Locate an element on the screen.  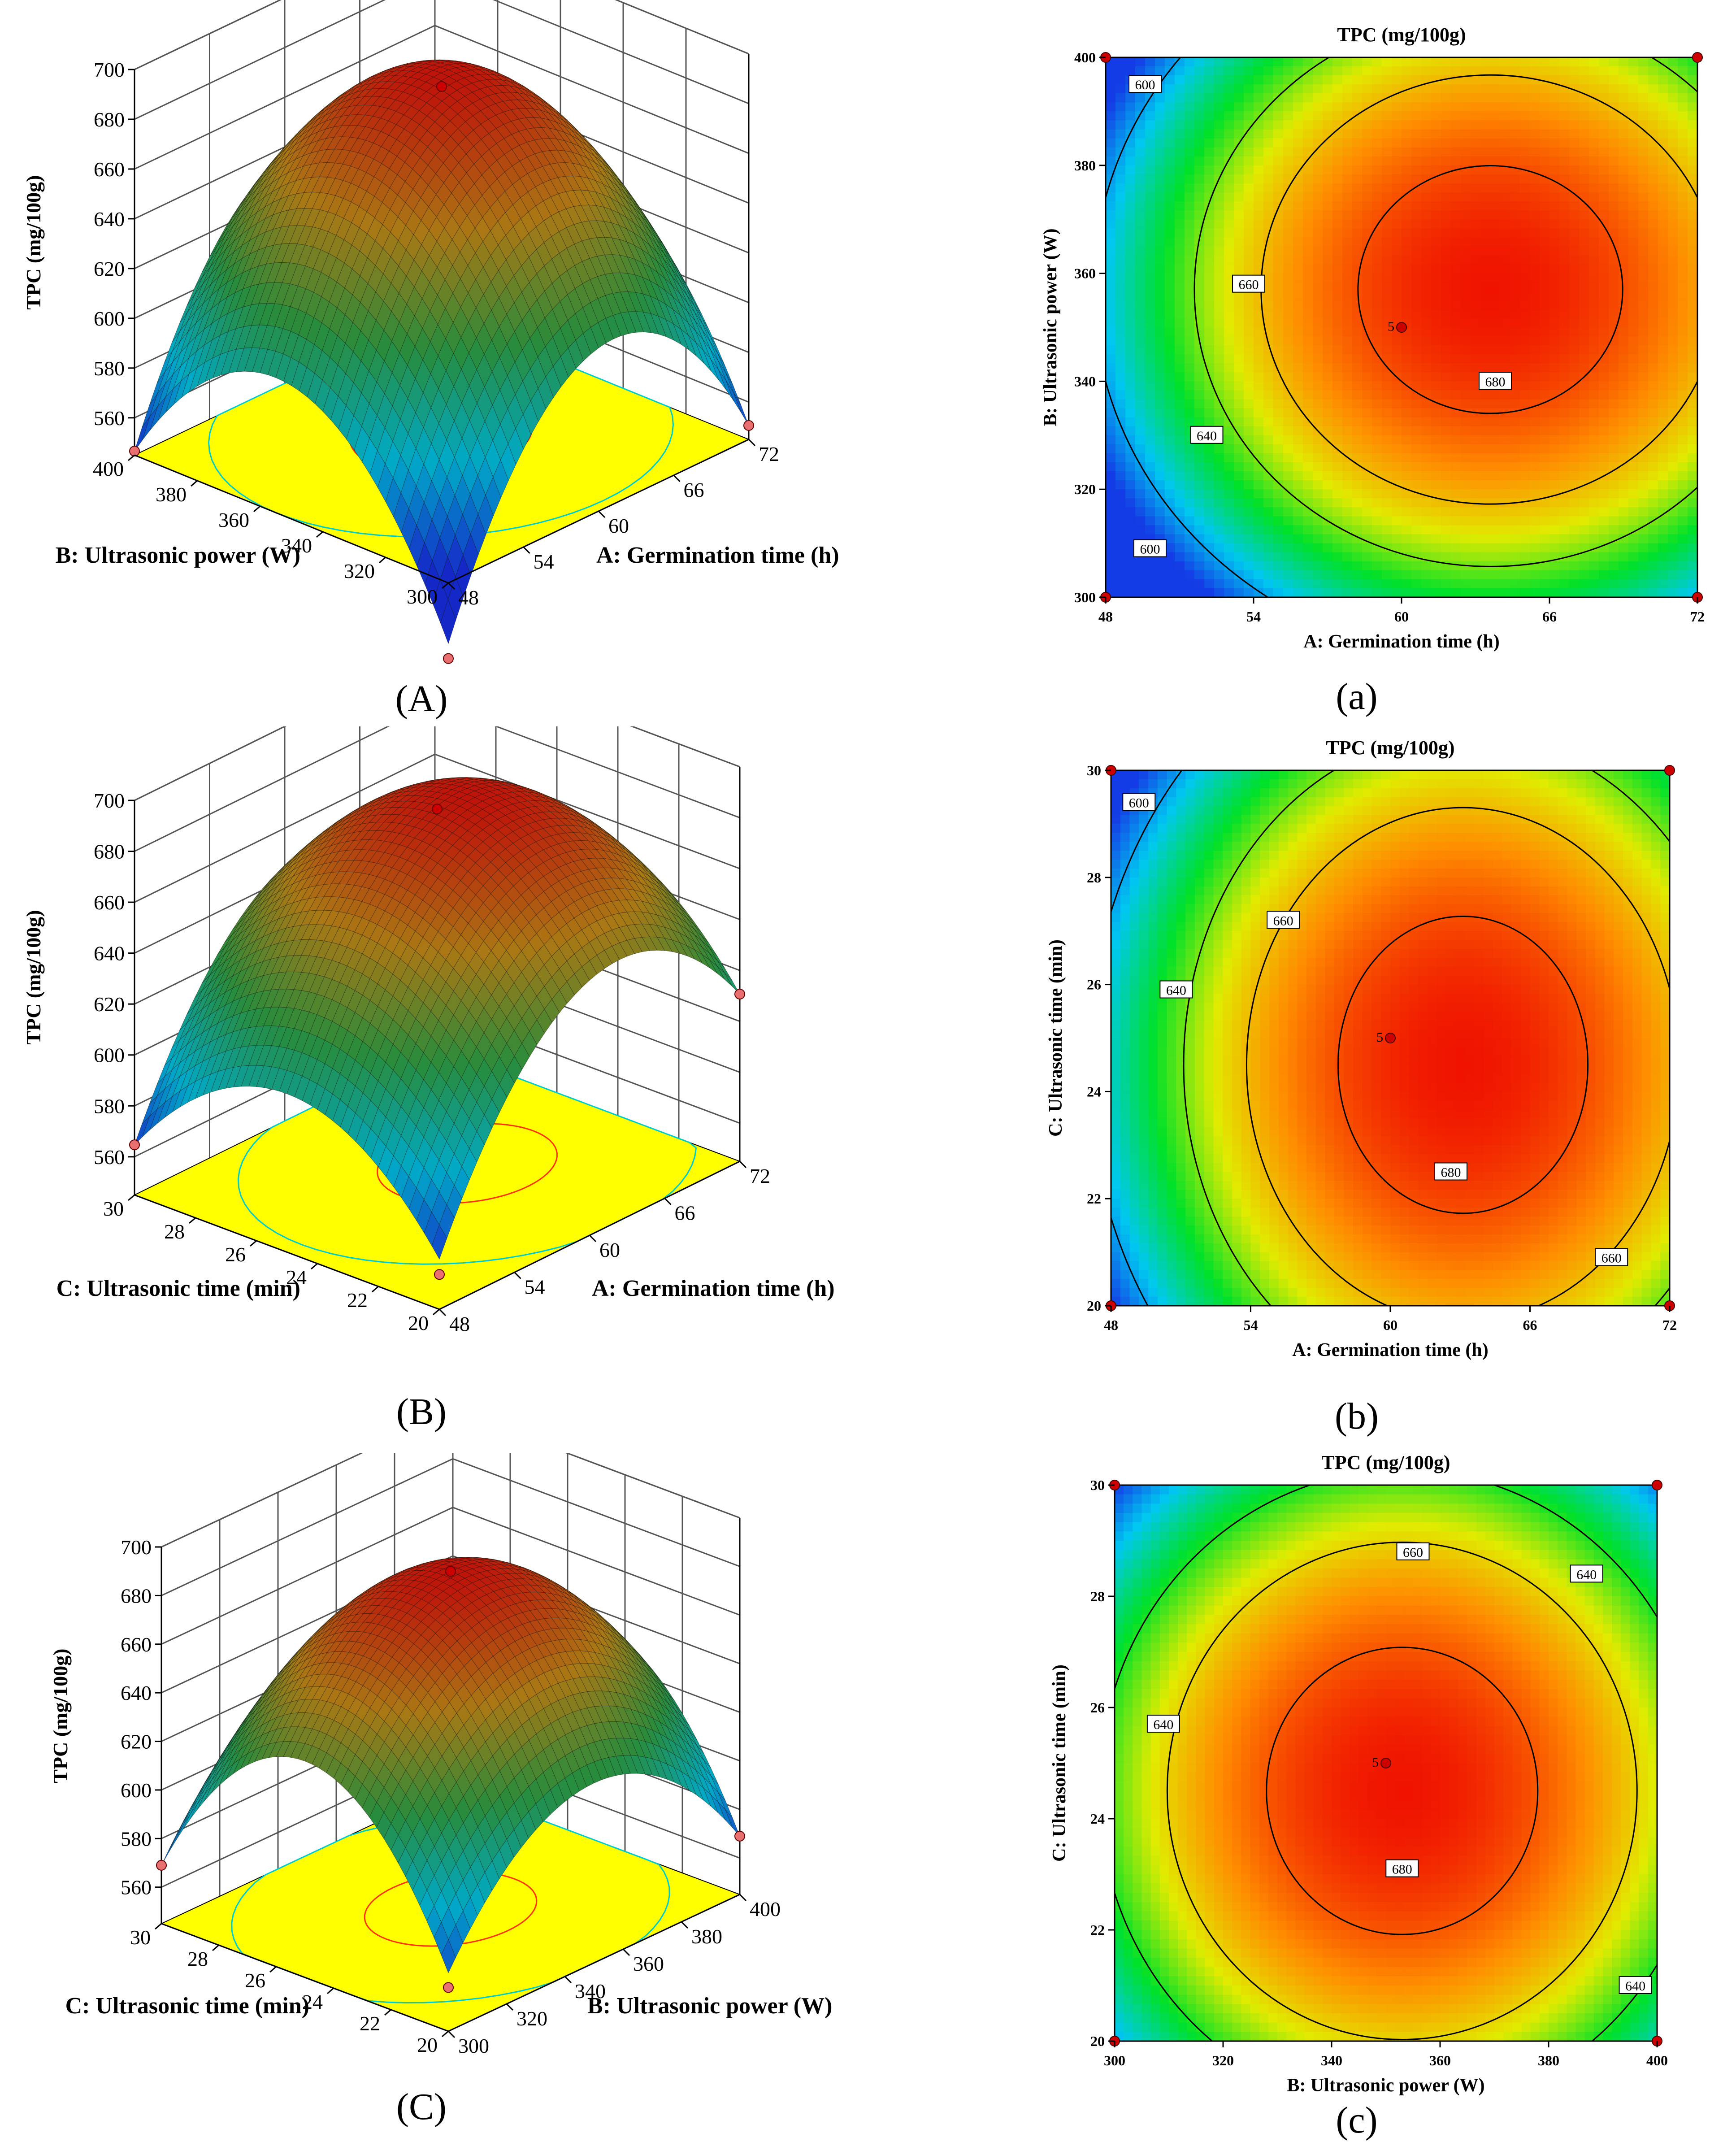
y-tick-label: 20 is located at coordinates (418, 1323).